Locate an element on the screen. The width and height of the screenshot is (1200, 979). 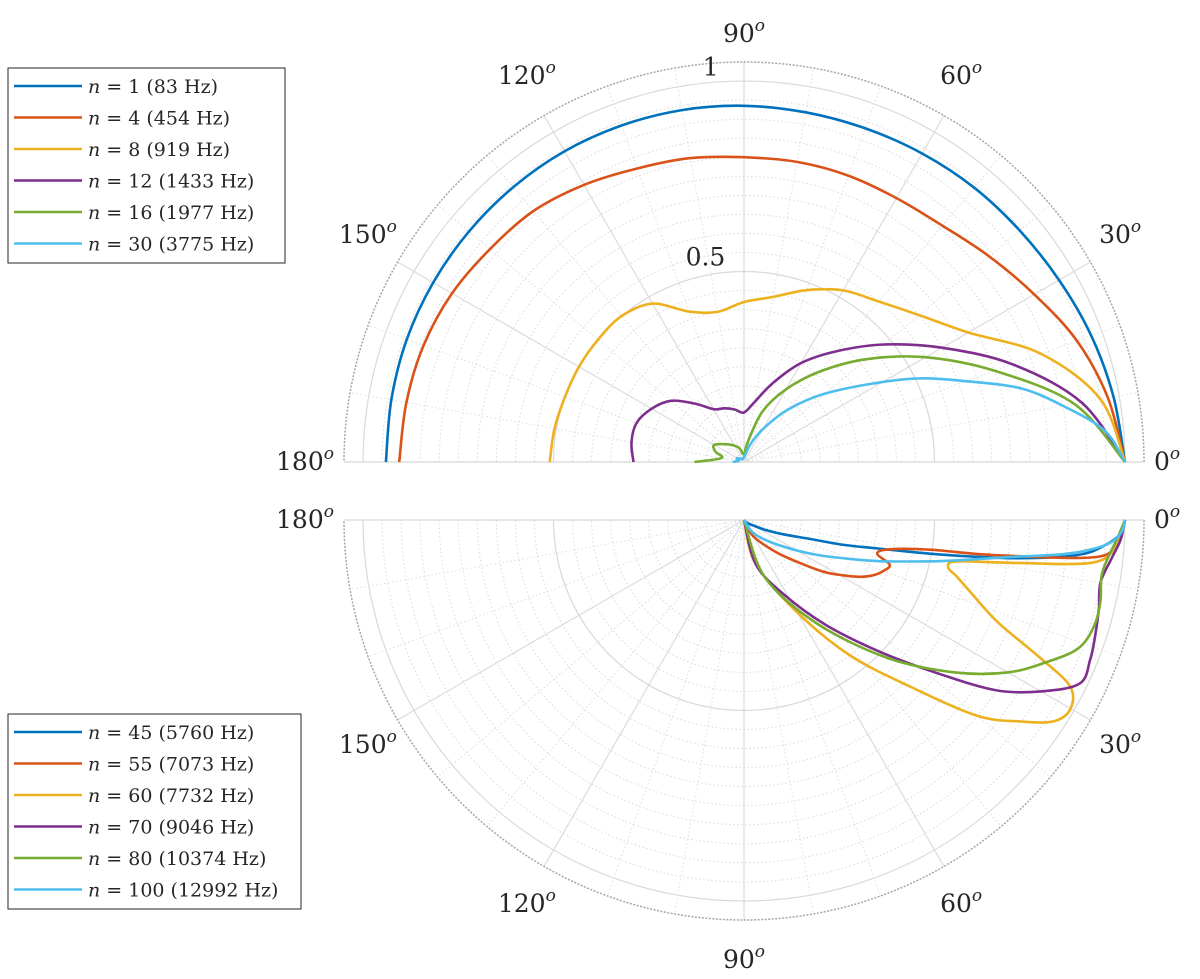
legend-entry-n-16: n = 16 (1977 Hz) is located at coordinates (171, 213).